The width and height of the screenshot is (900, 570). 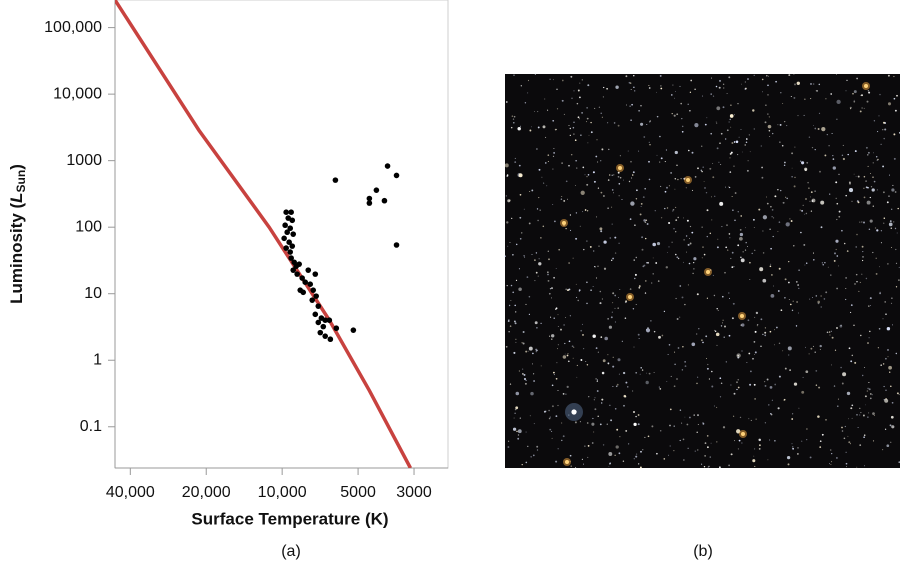 What do you see at coordinates (77, 93) in the screenshot?
I see `y-tick-label: 10,000` at bounding box center [77, 93].